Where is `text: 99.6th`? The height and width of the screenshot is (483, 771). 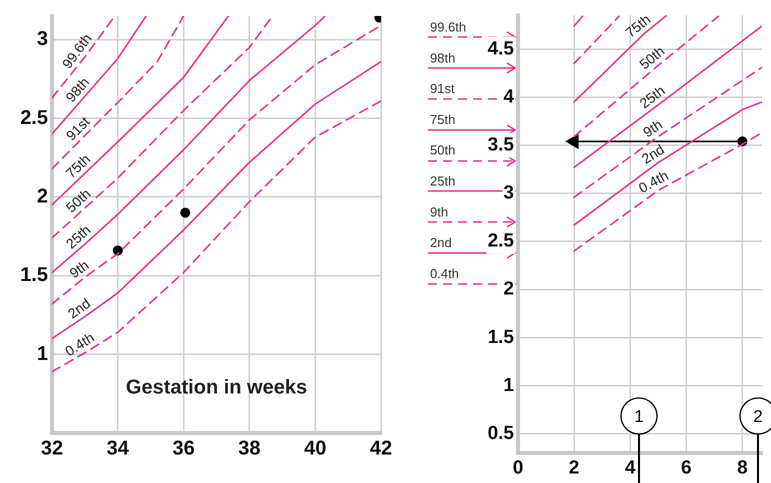 text: 99.6th is located at coordinates (448, 26).